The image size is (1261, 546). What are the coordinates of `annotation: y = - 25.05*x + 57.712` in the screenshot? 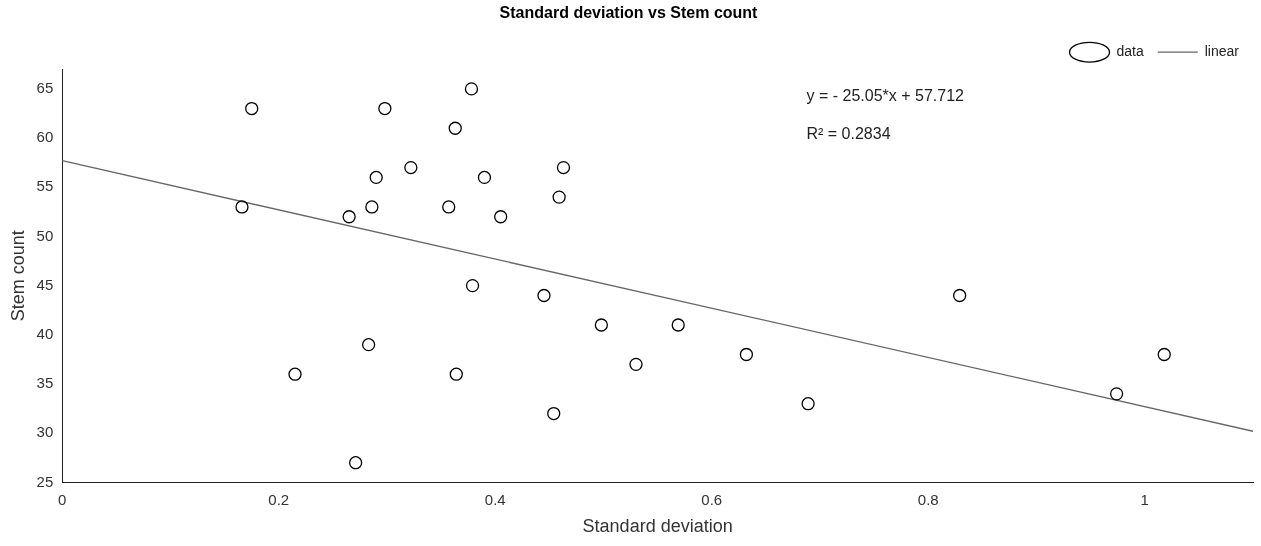 It's located at (885, 95).